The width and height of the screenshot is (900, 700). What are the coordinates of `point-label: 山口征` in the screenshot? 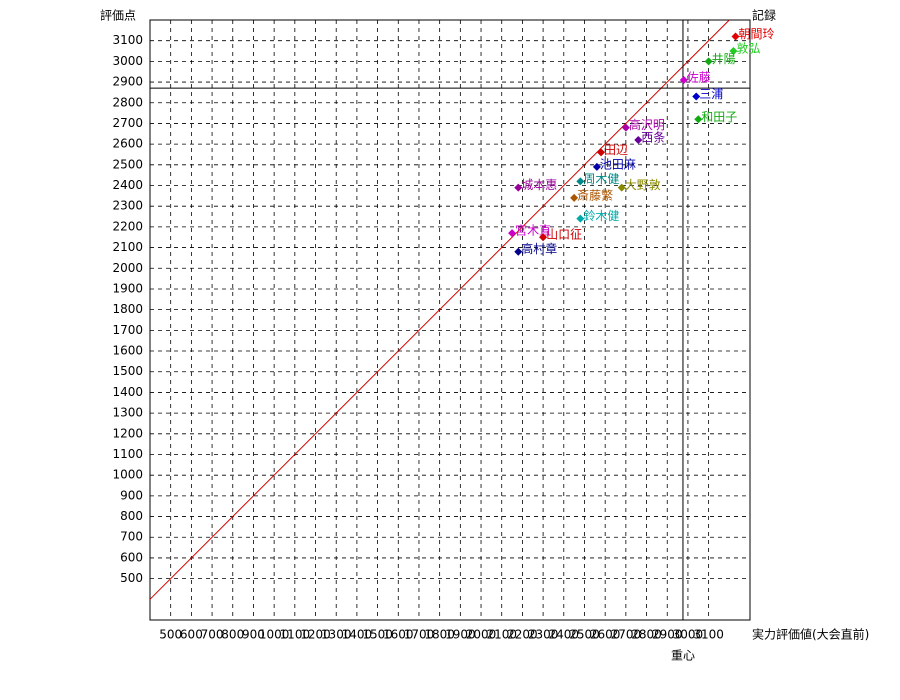 It's located at (564, 235).